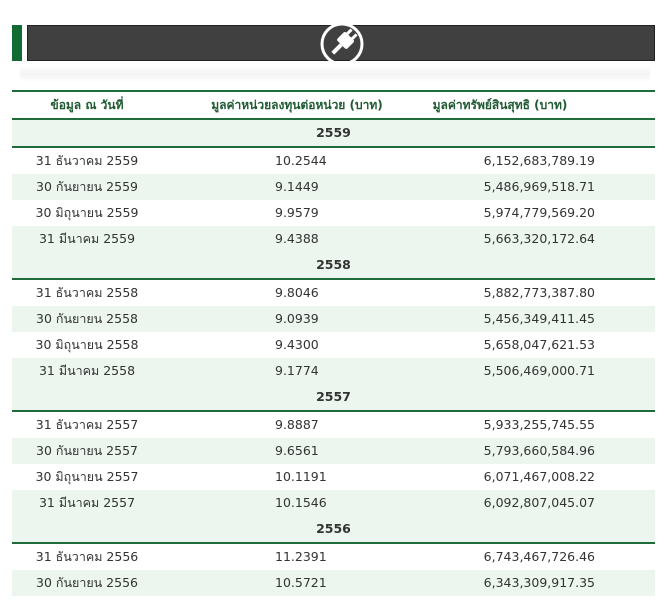 Image resolution: width=670 pixels, height=611 pixels. Describe the element at coordinates (539, 582) in the screenshot. I see `cell: 6,343,309,917.35` at that location.